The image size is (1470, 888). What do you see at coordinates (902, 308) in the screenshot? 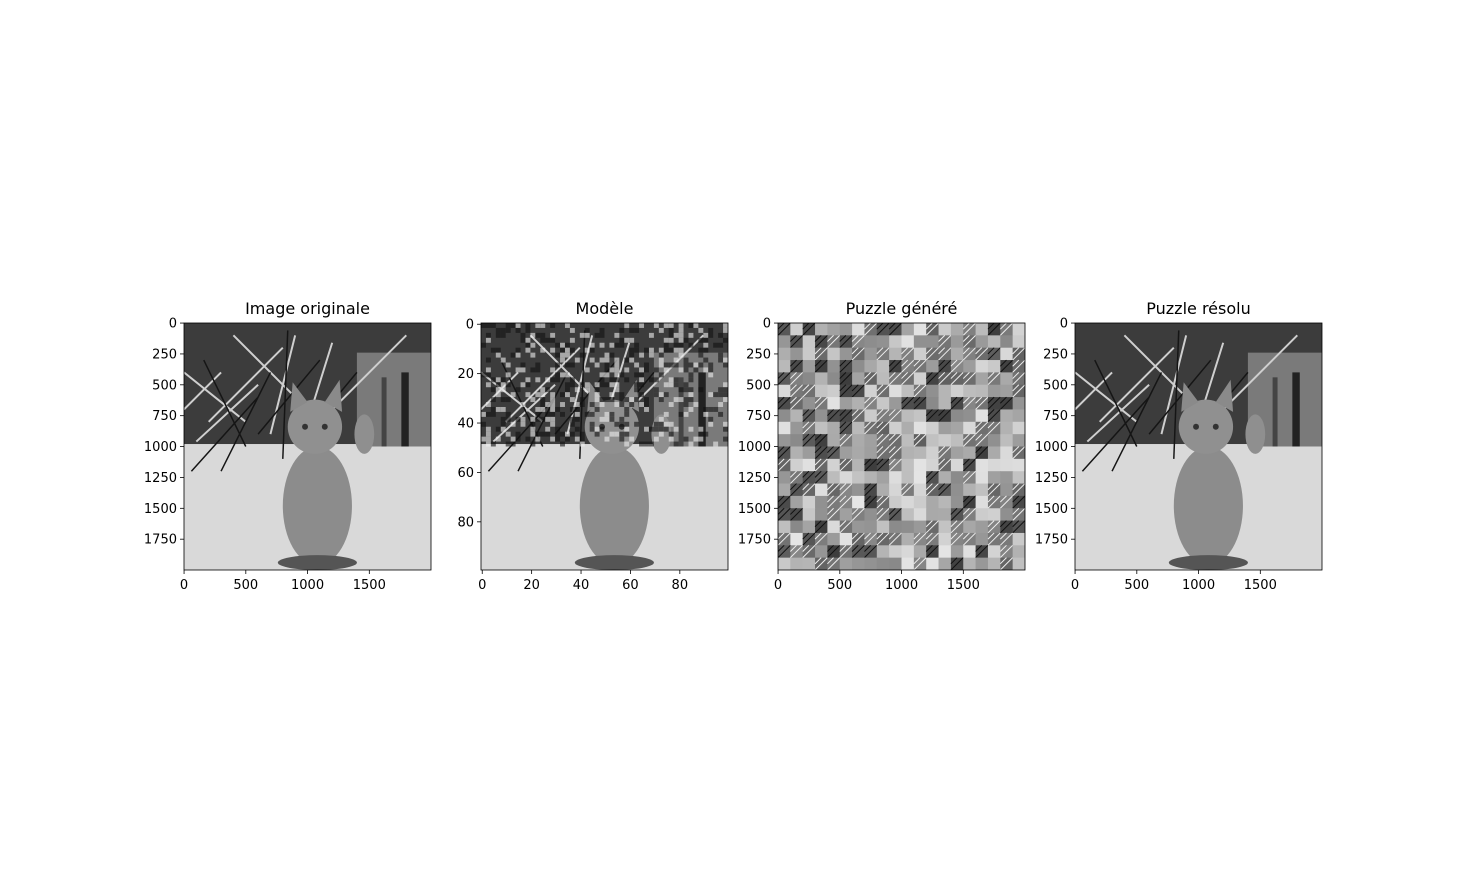
I see `panel-title: Puzzle généré` at bounding box center [902, 308].